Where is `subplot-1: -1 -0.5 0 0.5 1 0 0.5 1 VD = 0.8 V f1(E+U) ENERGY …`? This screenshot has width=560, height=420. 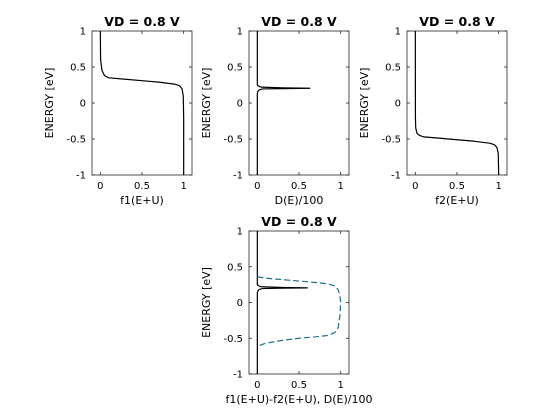
subplot-1: -1 -0.5 0 0.5 1 0 0.5 1 VD = 0.8 V f1(E+U) ENERGY … is located at coordinates (118, 110).